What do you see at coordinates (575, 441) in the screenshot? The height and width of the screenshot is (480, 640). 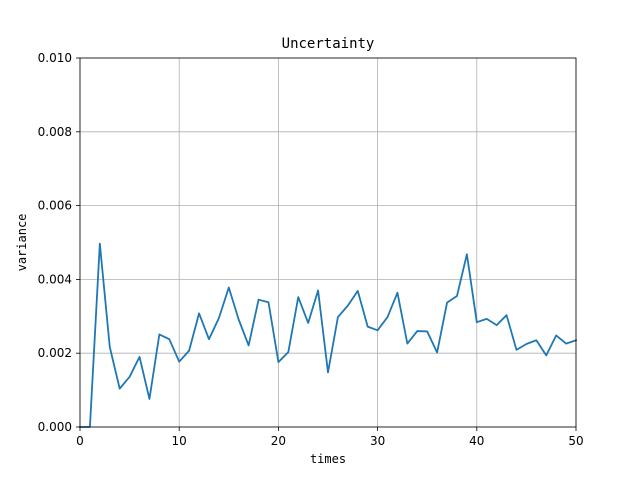 I see `x-tick-label: 50` at bounding box center [575, 441].